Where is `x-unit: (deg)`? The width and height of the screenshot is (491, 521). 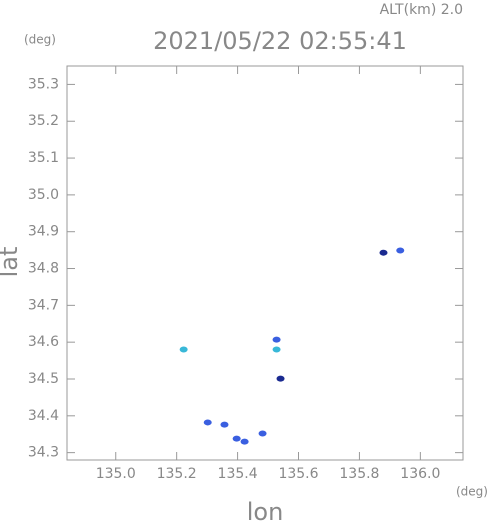 x-unit: (deg) is located at coordinates (472, 492).